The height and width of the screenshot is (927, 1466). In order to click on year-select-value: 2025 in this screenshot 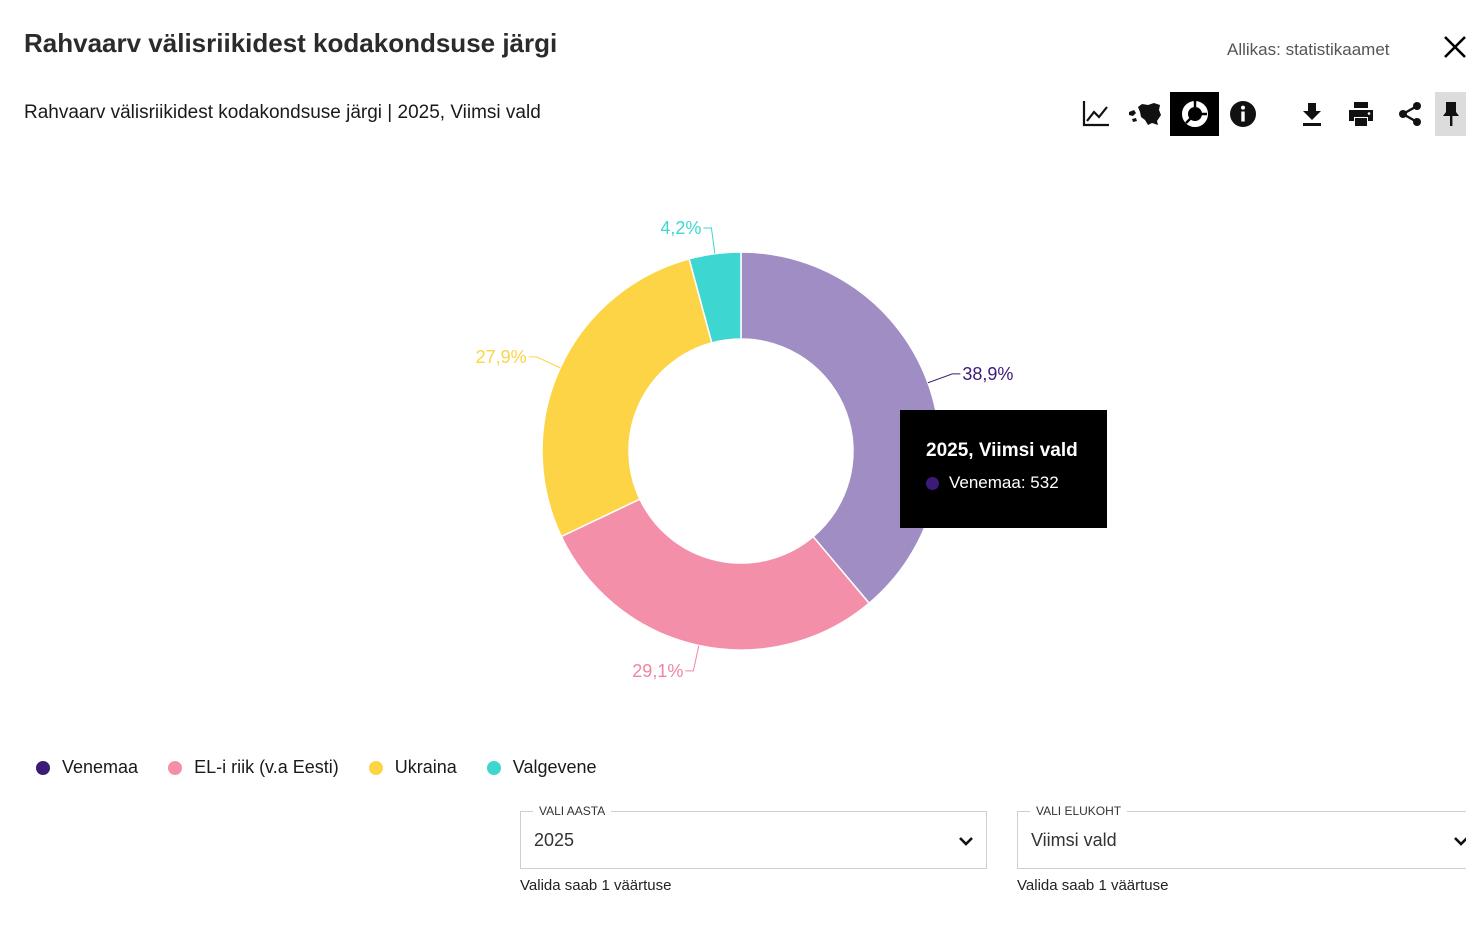, I will do `click(554, 840)`.